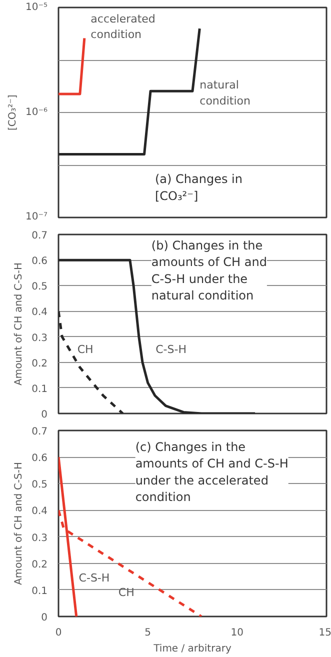  What do you see at coordinates (198, 179) in the screenshot?
I see `text: (a) Changes in` at bounding box center [198, 179].